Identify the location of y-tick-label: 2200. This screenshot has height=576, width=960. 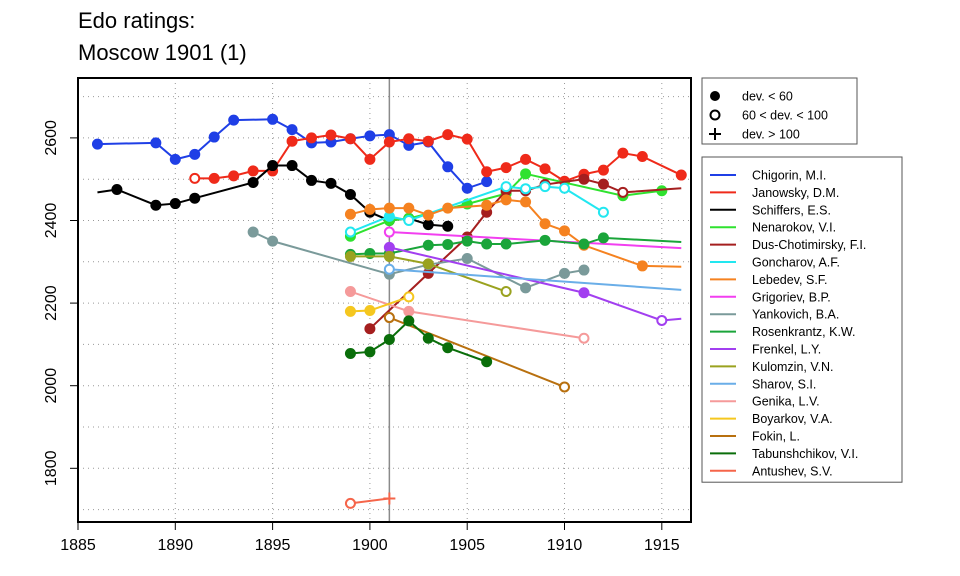
(51, 303).